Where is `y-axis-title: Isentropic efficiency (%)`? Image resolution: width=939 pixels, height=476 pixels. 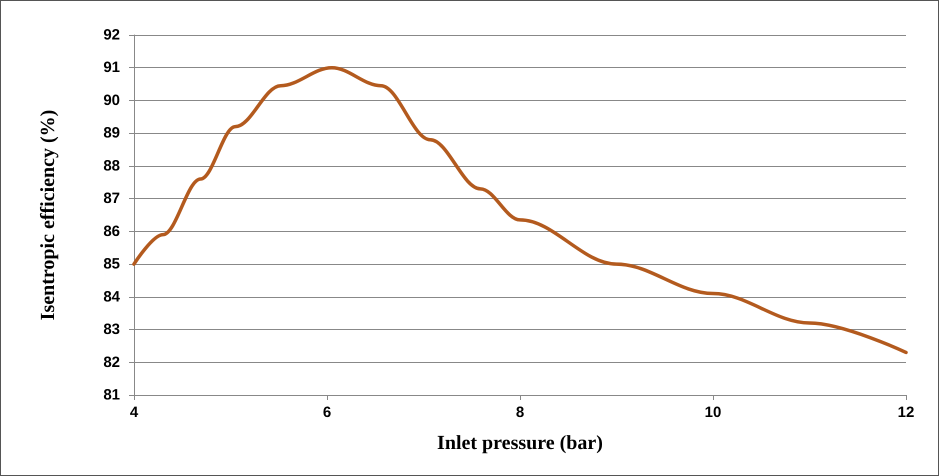 y-axis-title: Isentropic efficiency (%) is located at coordinates (48, 215).